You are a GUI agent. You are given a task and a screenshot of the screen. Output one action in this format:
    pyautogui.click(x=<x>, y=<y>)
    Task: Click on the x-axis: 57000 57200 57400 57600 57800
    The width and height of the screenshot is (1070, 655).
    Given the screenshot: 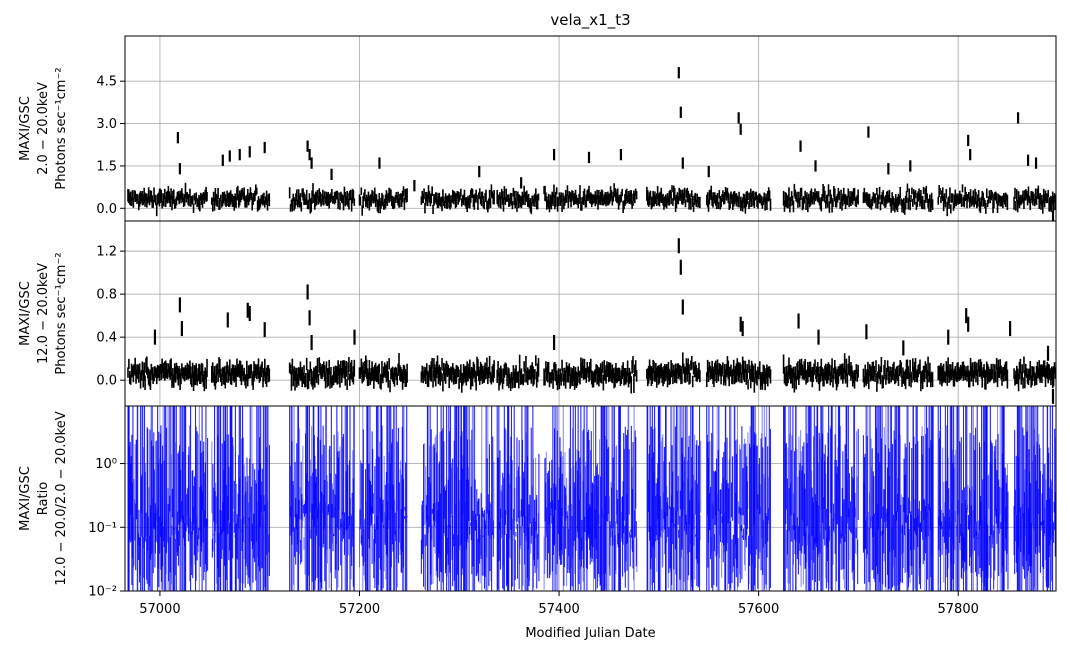 What is the action you would take?
    pyautogui.click(x=559, y=604)
    